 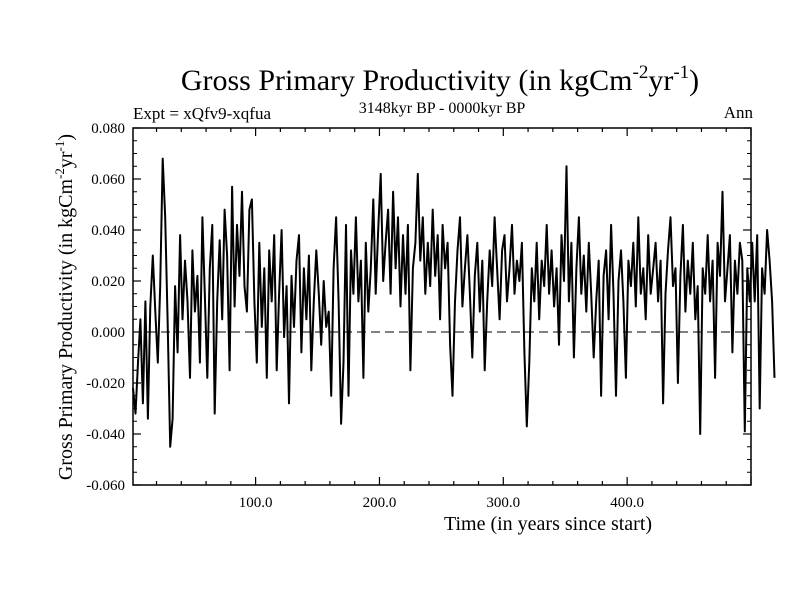 What do you see at coordinates (660, 80) in the screenshot?
I see `title-mid: yr` at bounding box center [660, 80].